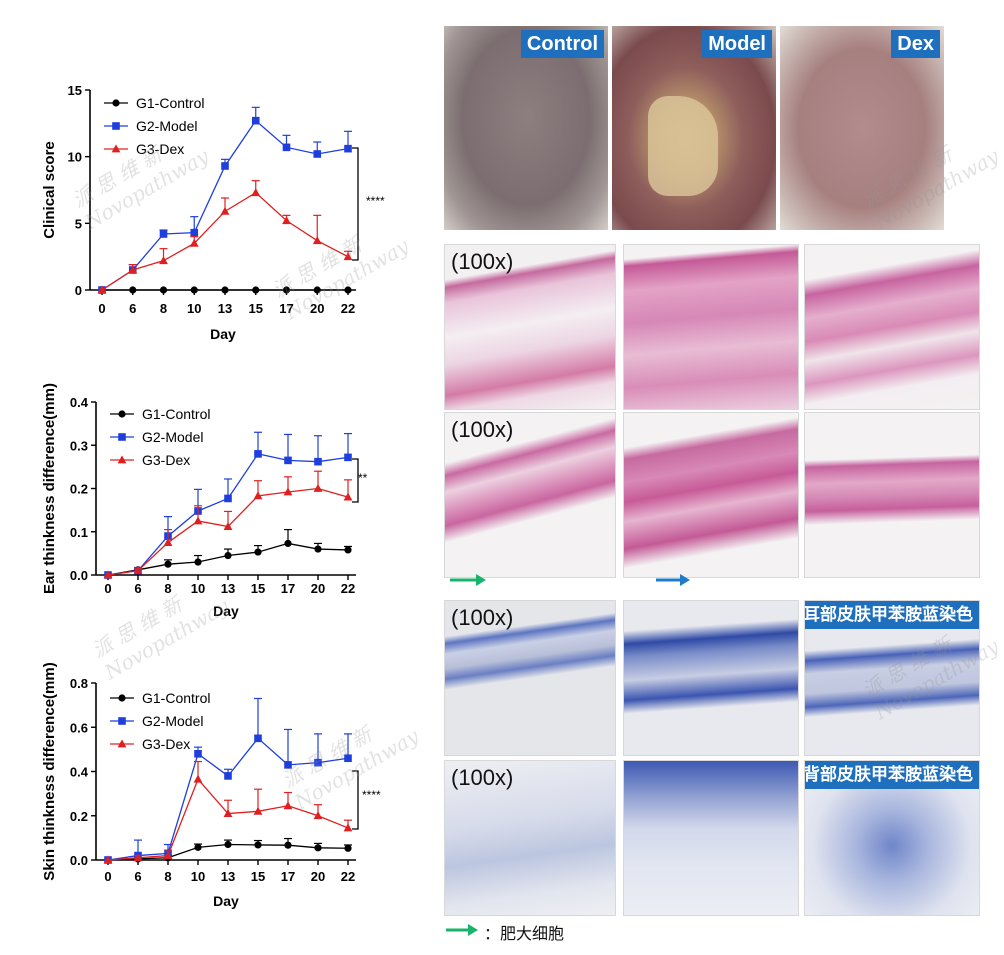  I want to click on tb-back-dex: 背部皮肤甲苯胺蓝染色, so click(892, 838).